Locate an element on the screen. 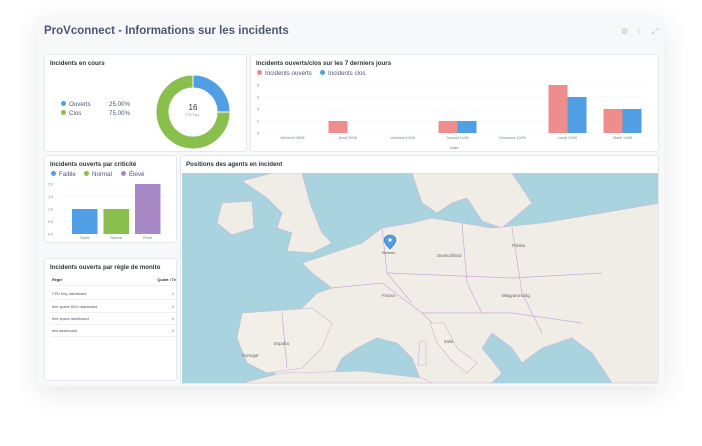 This screenshot has height=446, width=702. x-tick-label: Normal is located at coordinates (116, 238).